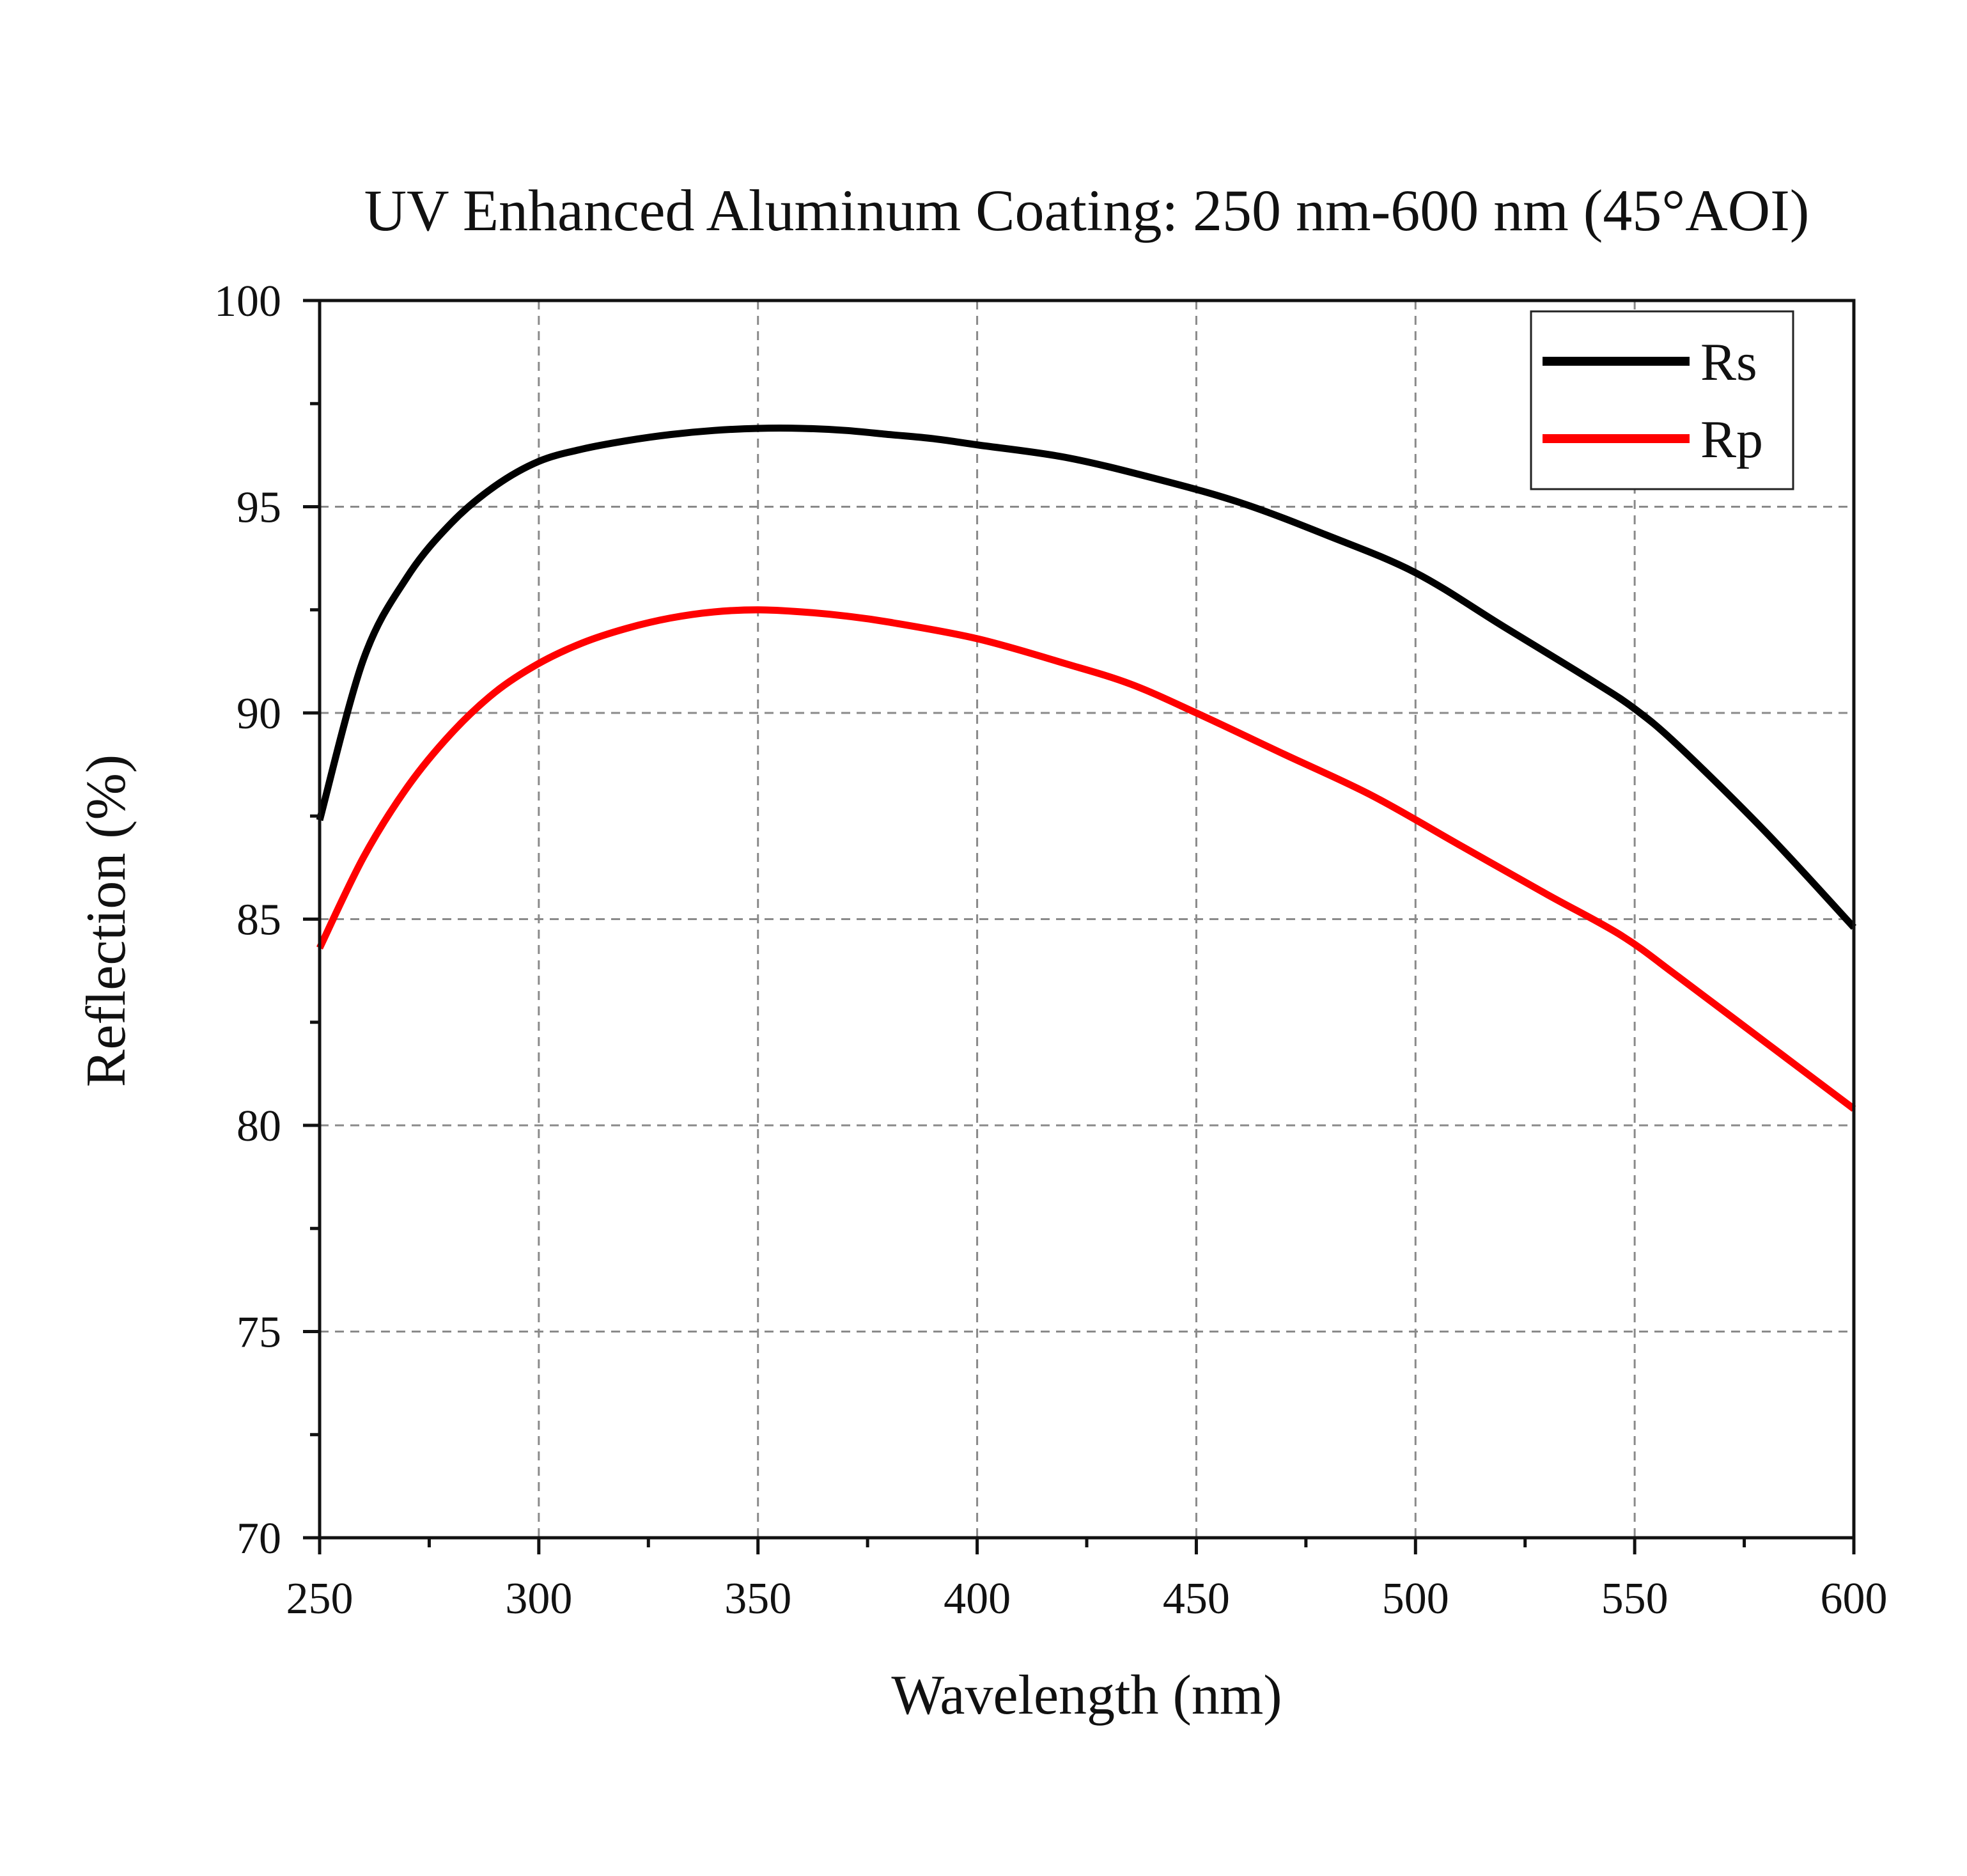  I want to click on y-tick-label: 90, so click(259, 714).